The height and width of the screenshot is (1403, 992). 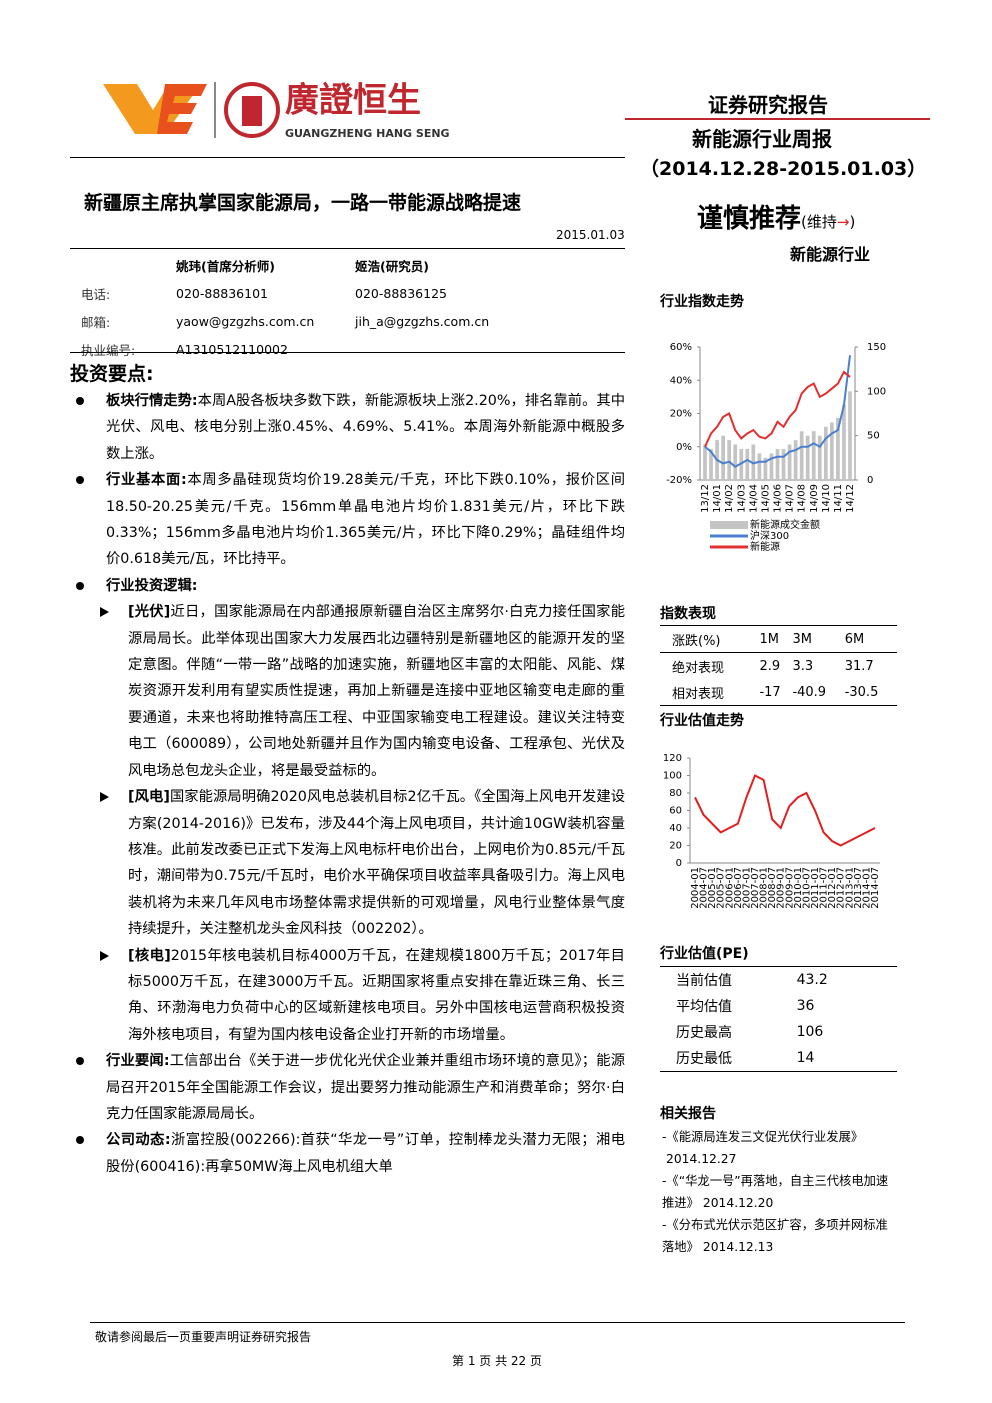 What do you see at coordinates (738, 1203) in the screenshot?
I see `related-date: 2014.12.20` at bounding box center [738, 1203].